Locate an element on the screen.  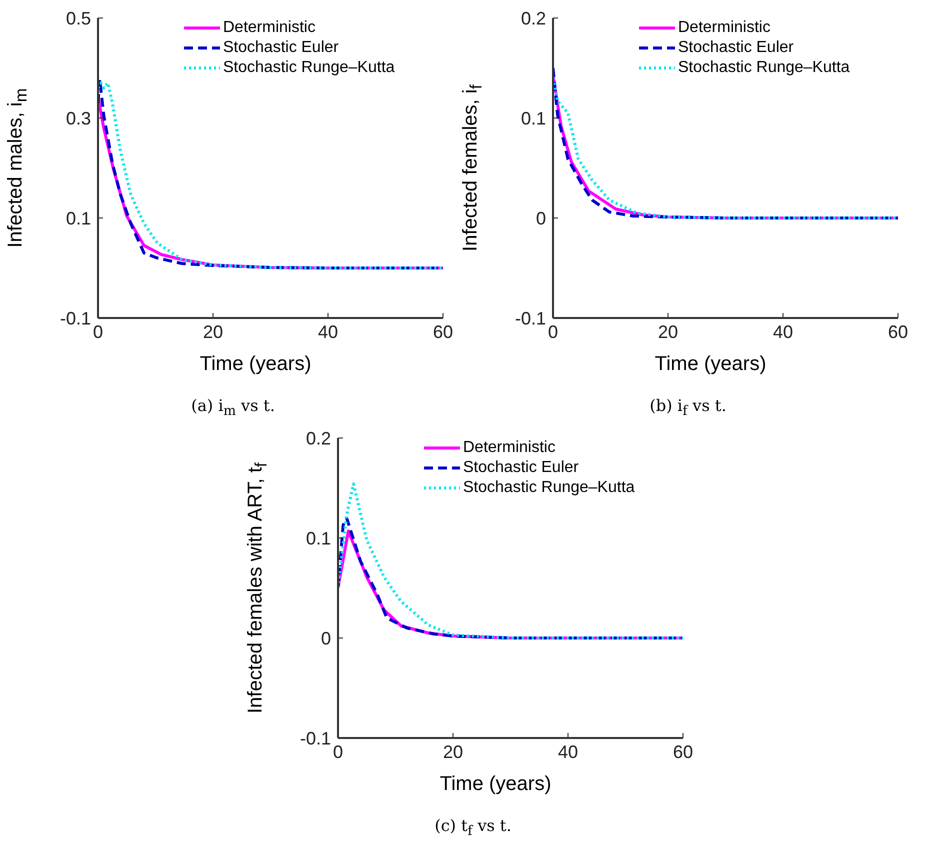
y-tick-label: 0.3 is located at coordinates (78, 118).